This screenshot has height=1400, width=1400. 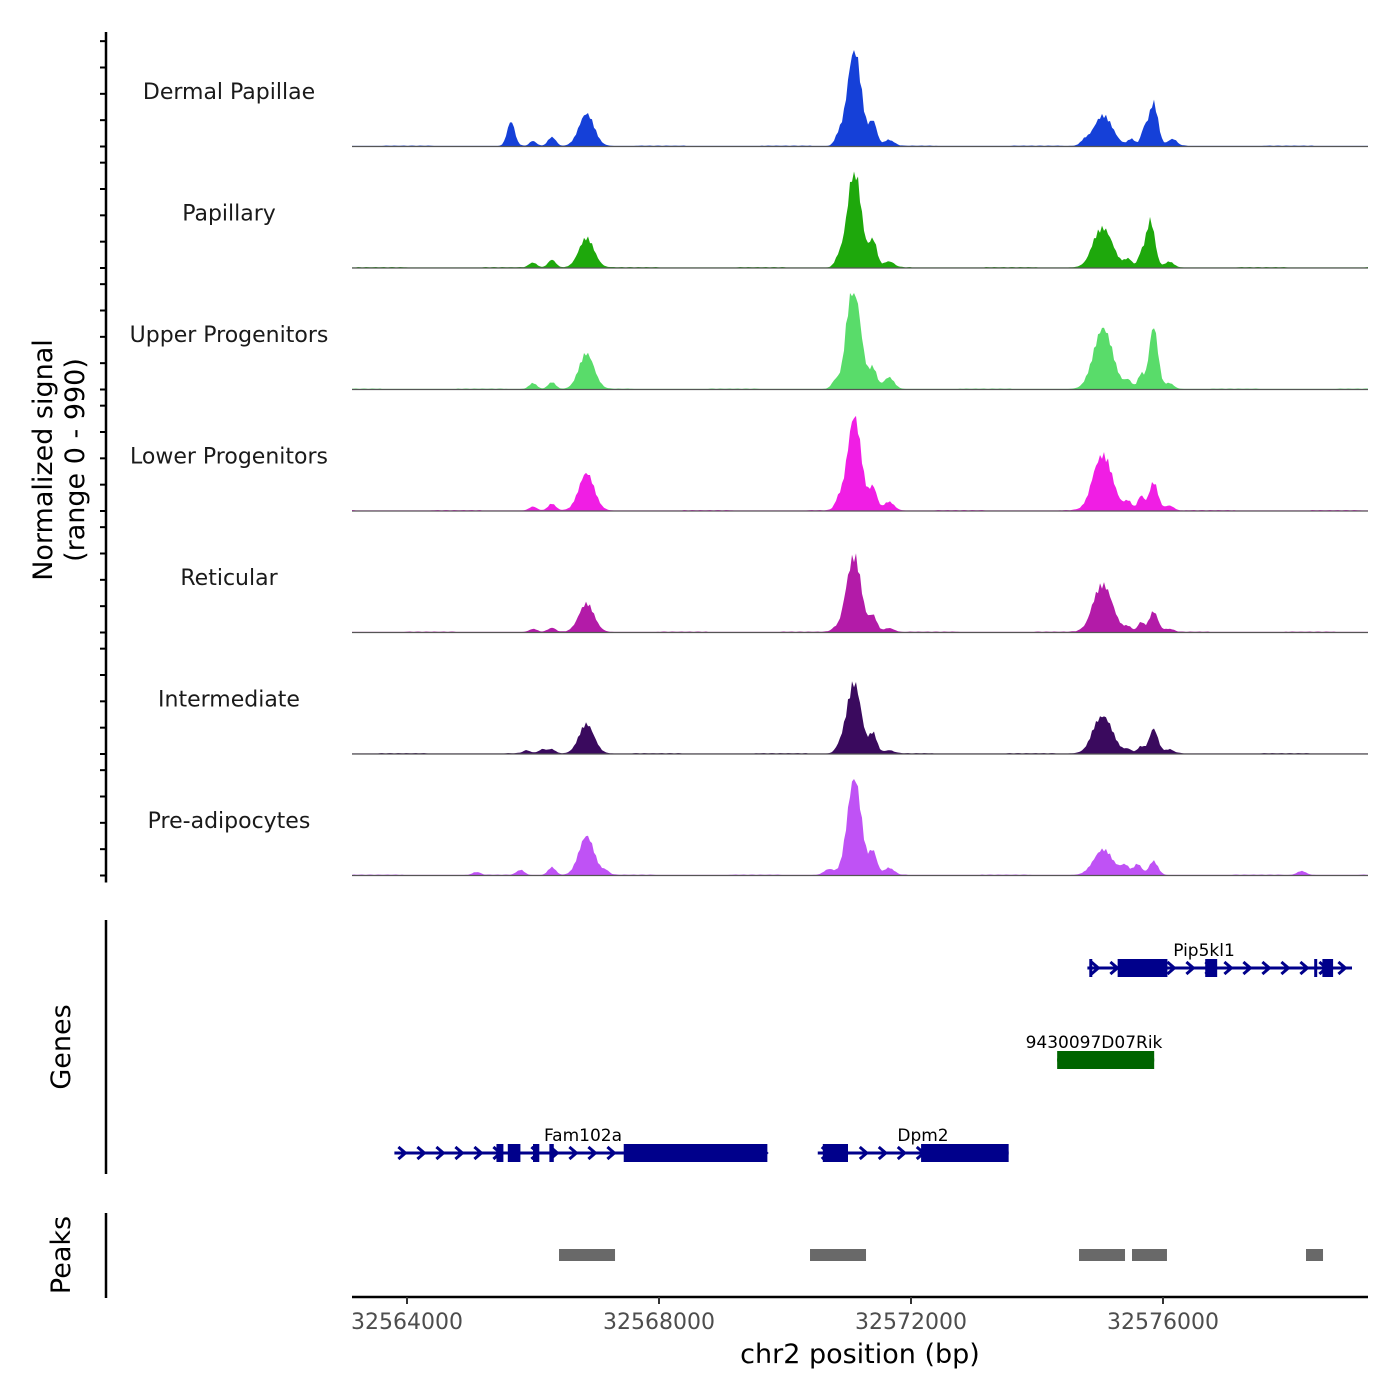 I want to click on y-axis-label-line1: Normalized signal, so click(x=43, y=460).